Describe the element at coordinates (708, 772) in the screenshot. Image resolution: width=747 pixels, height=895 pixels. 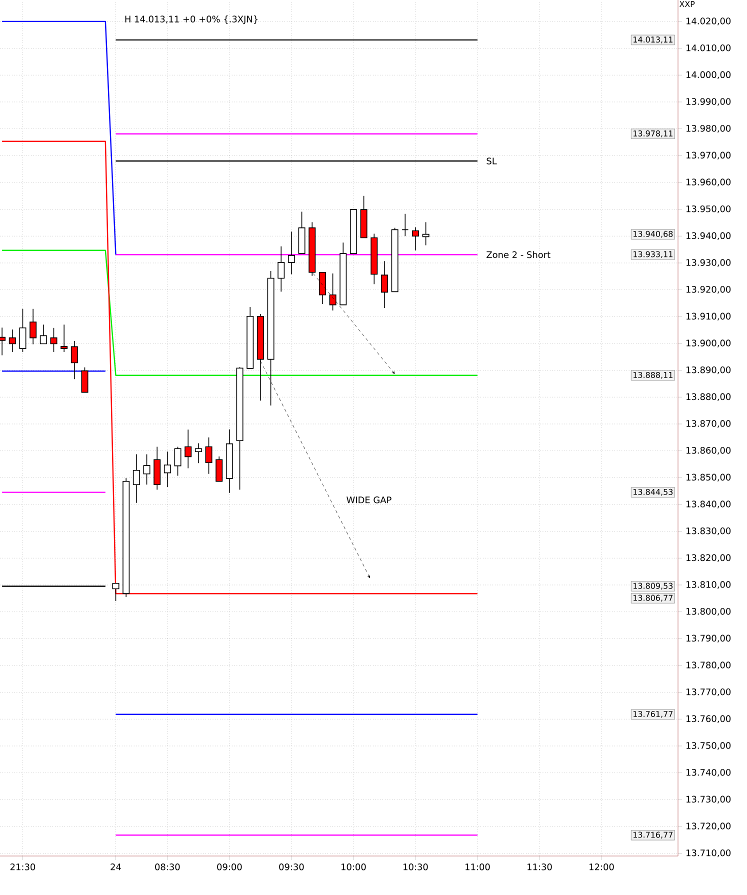
I see `y-tick-label: 13.740,00` at that location.